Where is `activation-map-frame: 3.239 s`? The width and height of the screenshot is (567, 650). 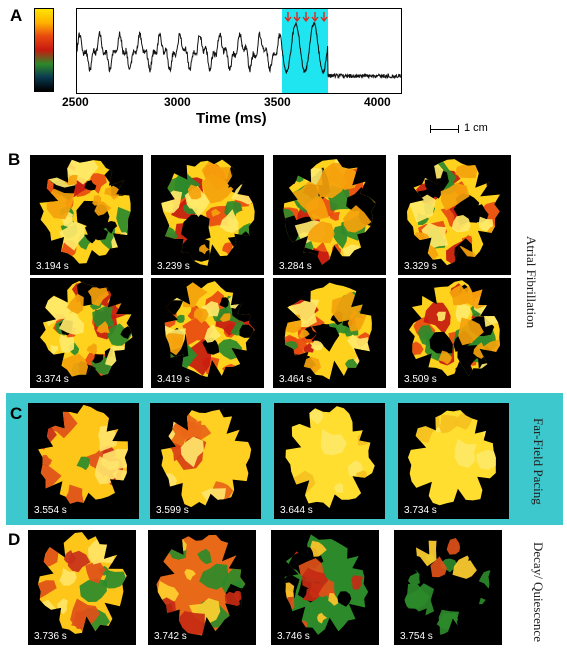 activation-map-frame: 3.239 s is located at coordinates (207, 215).